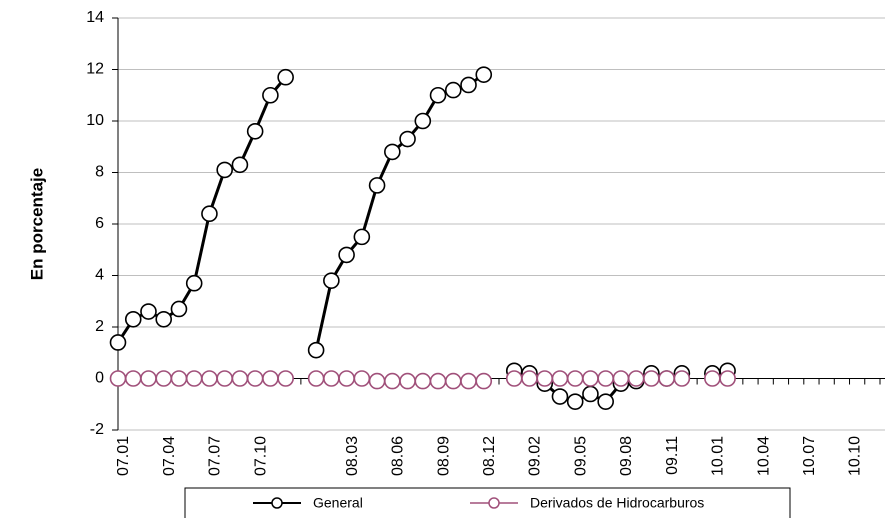 The image size is (890, 518). What do you see at coordinates (763, 456) in the screenshot?
I see `x-tick-label: 10.04` at bounding box center [763, 456].